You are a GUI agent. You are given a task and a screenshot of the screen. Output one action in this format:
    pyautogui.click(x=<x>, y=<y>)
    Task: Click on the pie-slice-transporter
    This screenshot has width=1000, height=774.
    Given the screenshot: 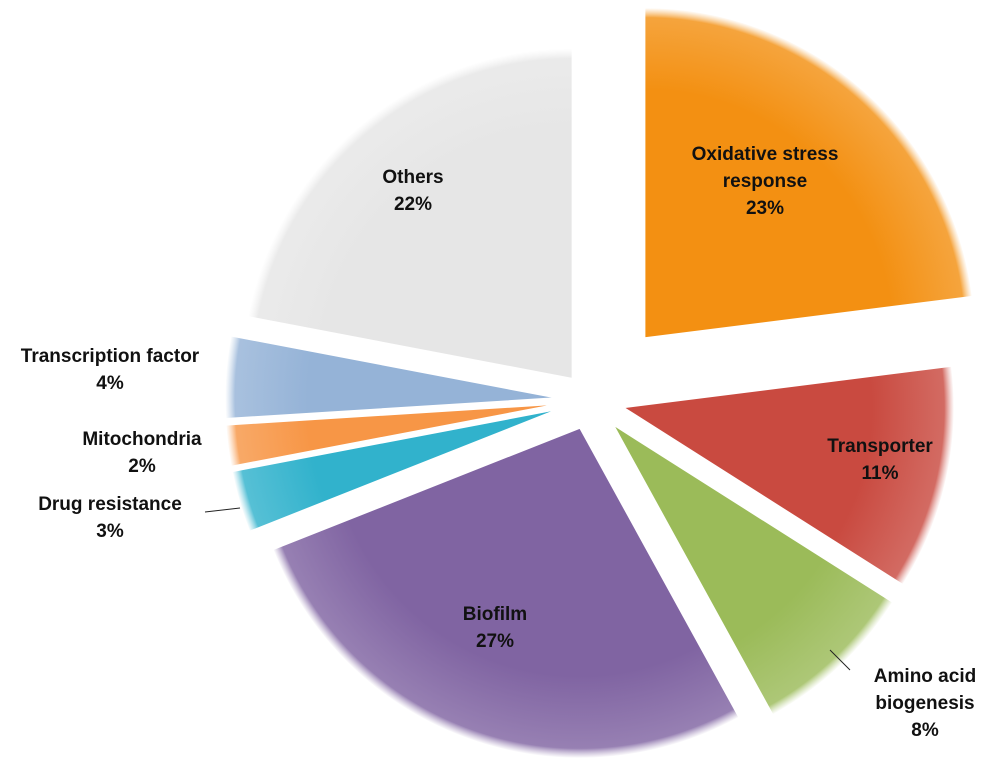 What is the action you would take?
    pyautogui.click(x=788, y=475)
    